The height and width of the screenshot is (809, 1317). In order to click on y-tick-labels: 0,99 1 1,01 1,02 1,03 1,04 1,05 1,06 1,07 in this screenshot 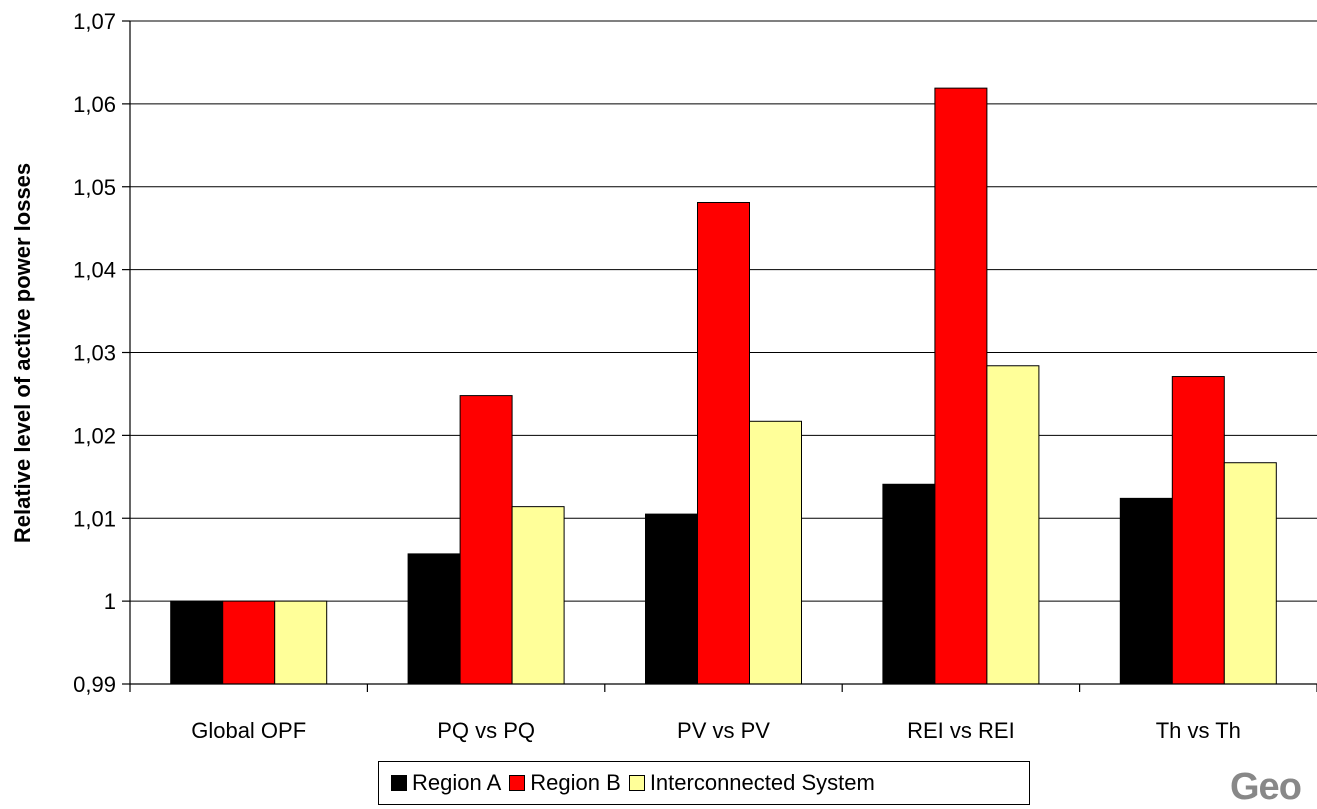, I will do `click(94, 353)`.